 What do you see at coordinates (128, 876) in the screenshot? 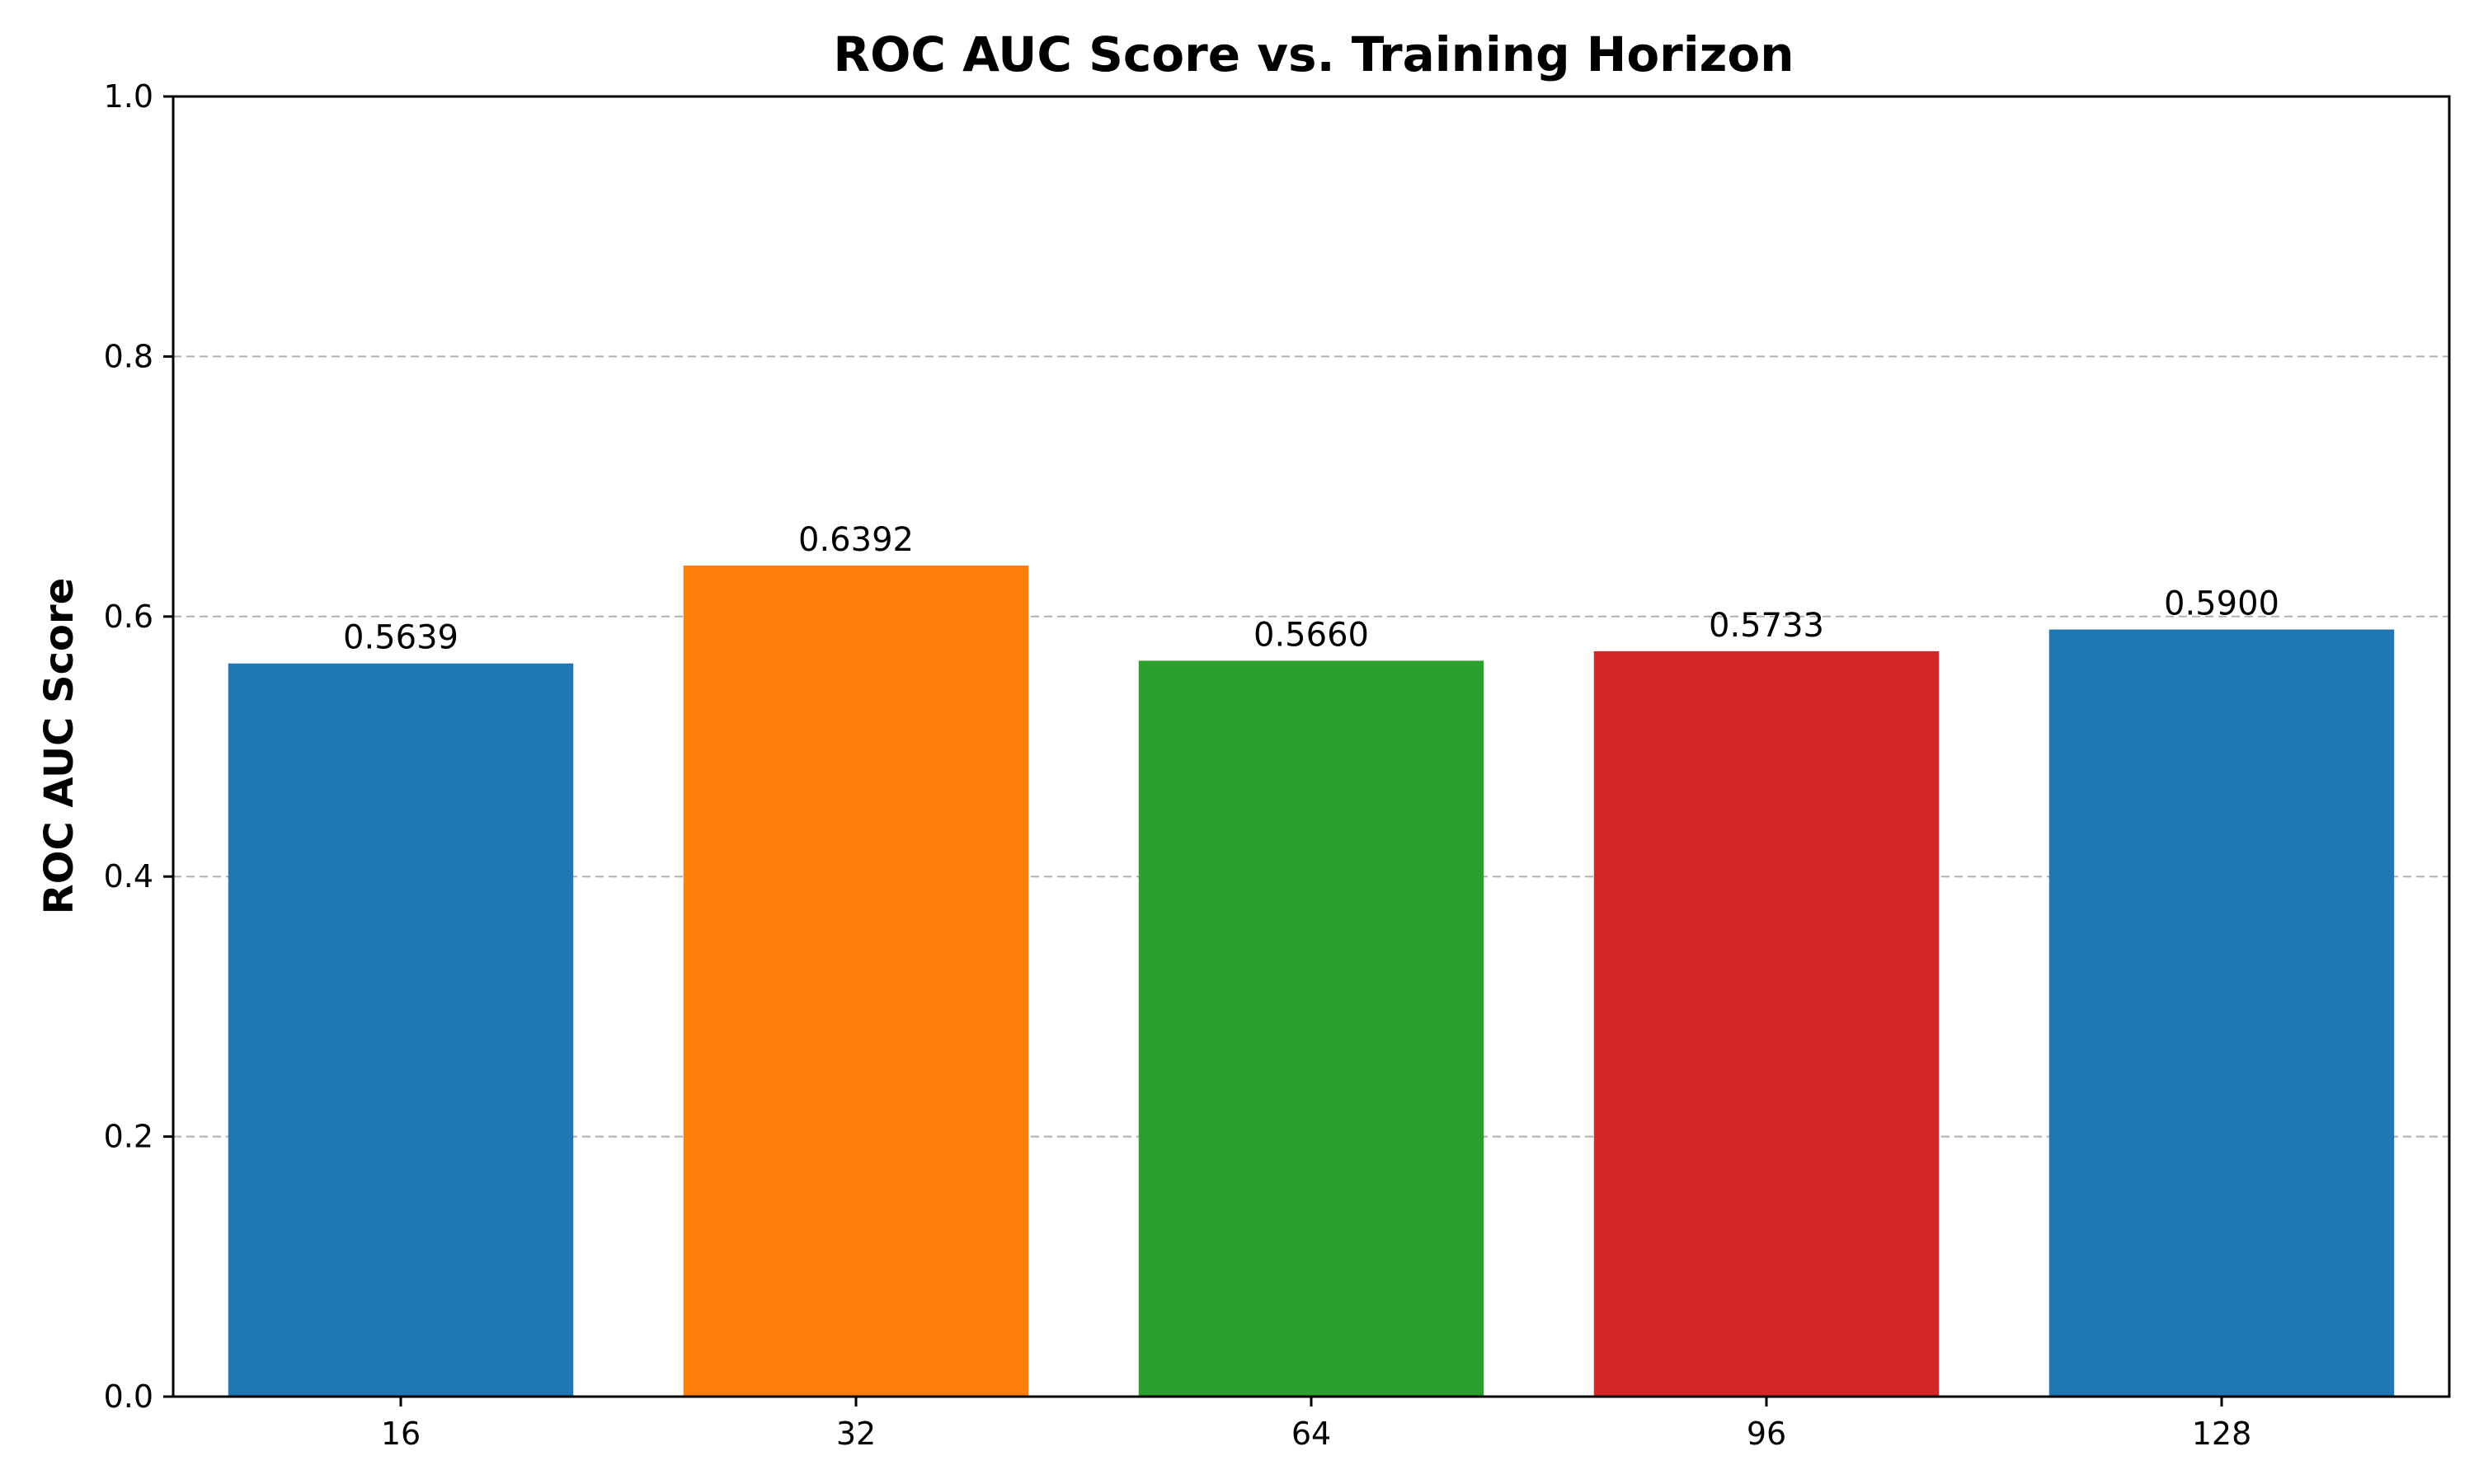
I see `y-tick-label: 0.4` at bounding box center [128, 876].